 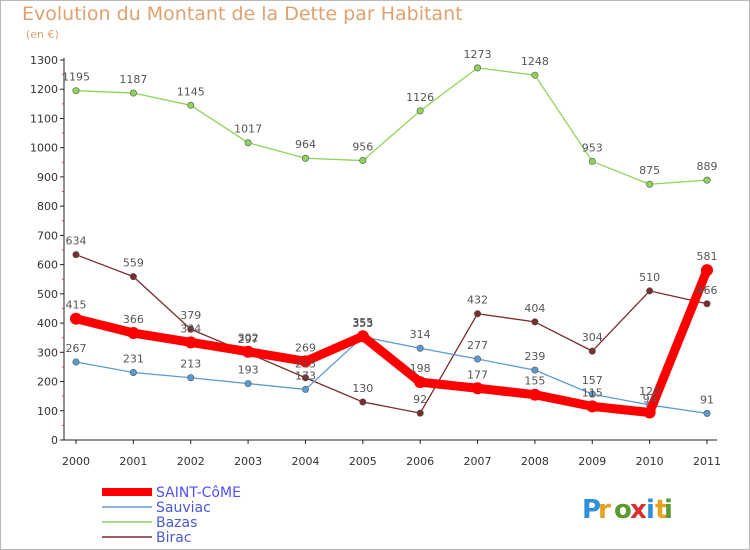 I want to click on data-label: 510, so click(x=649, y=277).